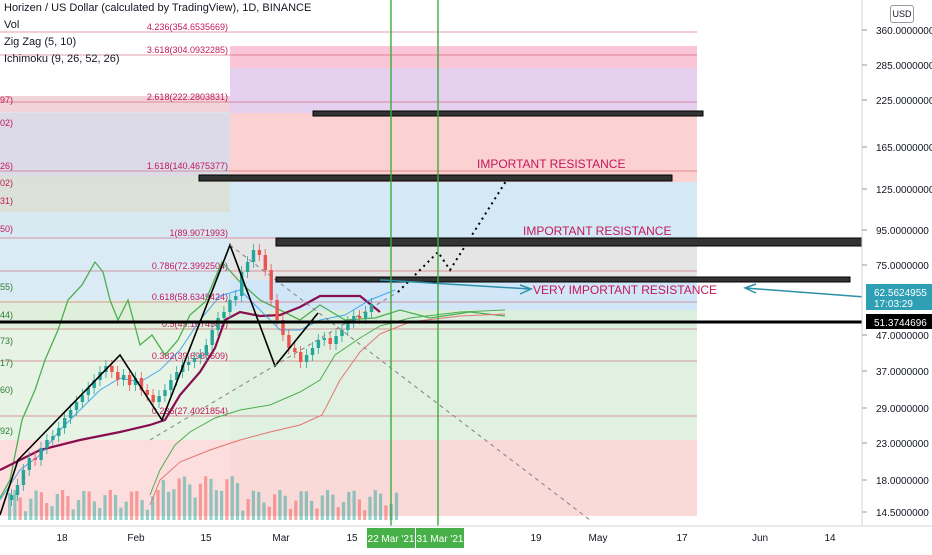  Describe the element at coordinates (206, 538) in the screenshot. I see `x-tick-label-2: 15` at that location.